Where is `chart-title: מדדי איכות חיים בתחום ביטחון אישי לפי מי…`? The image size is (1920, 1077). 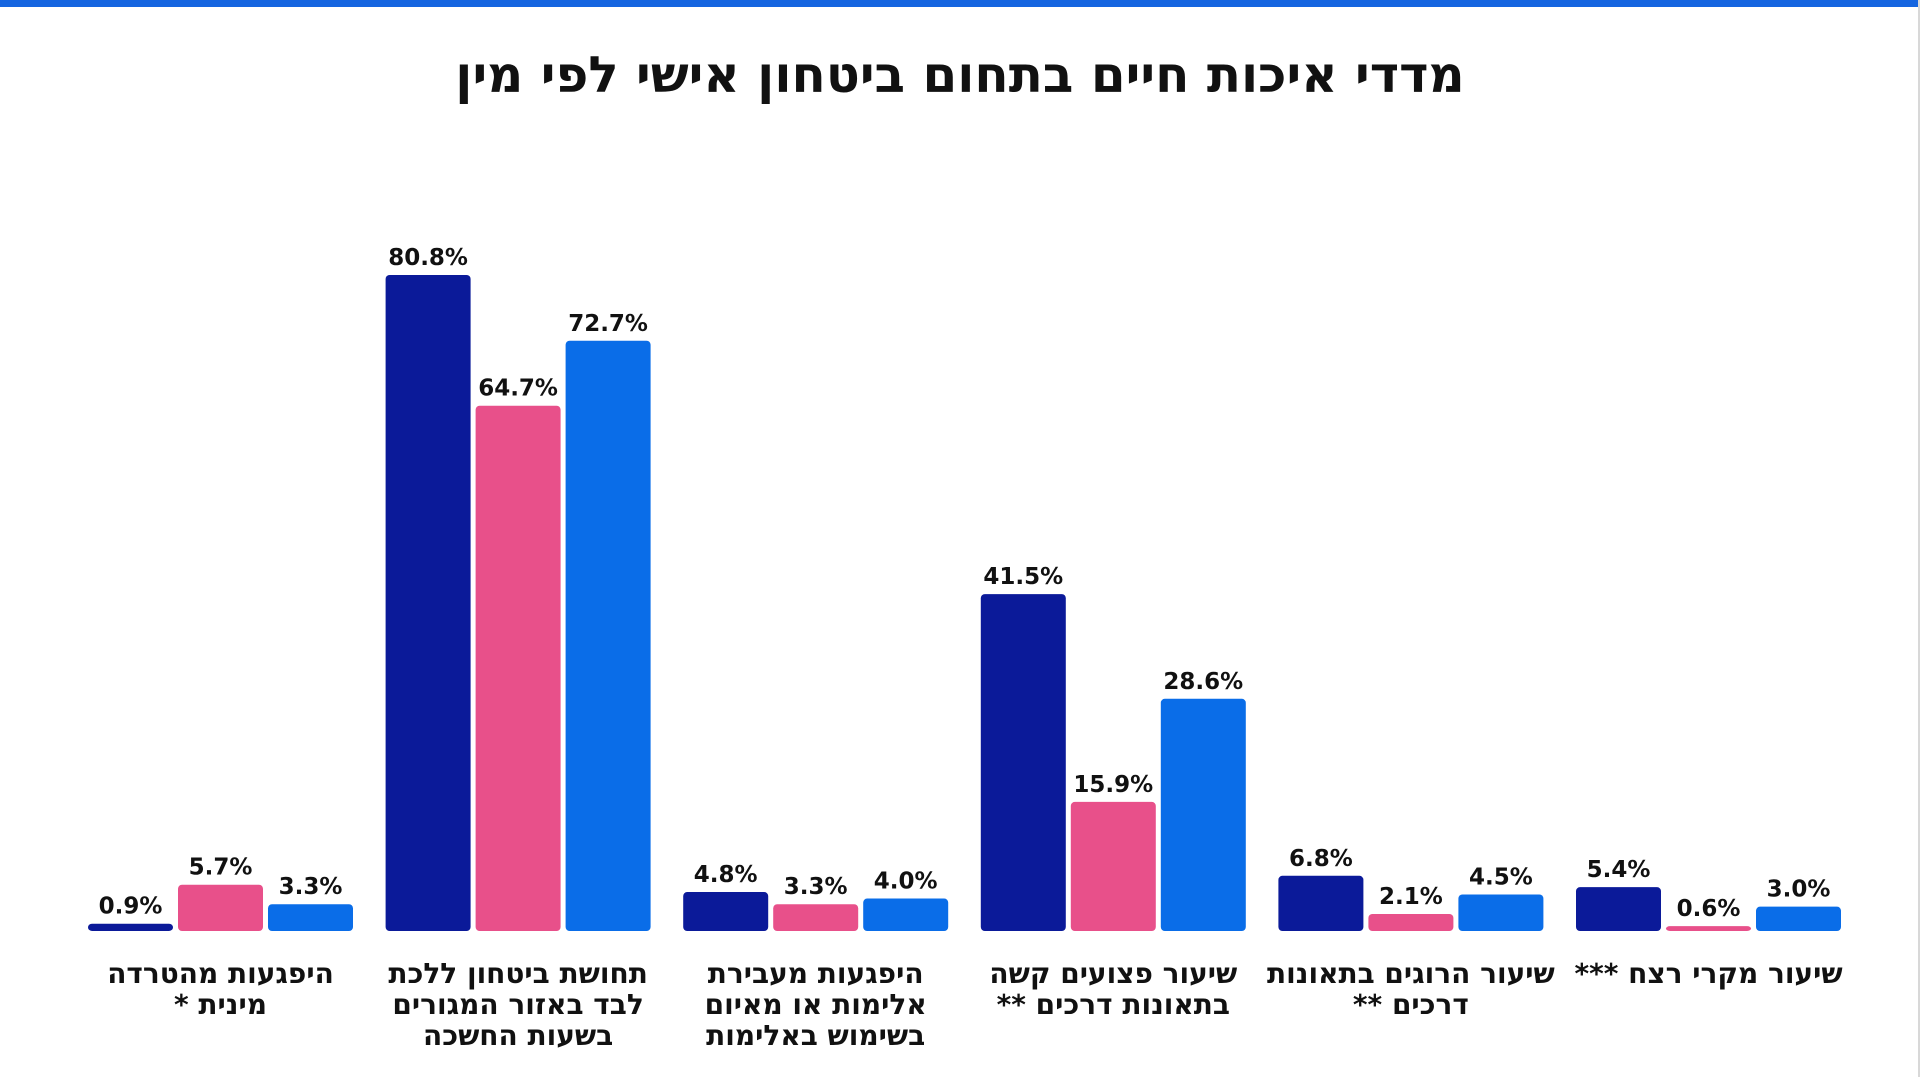 chart-title: מדדי איכות חיים בתחום ביטחון אישי לפי מי… is located at coordinates (960, 75).